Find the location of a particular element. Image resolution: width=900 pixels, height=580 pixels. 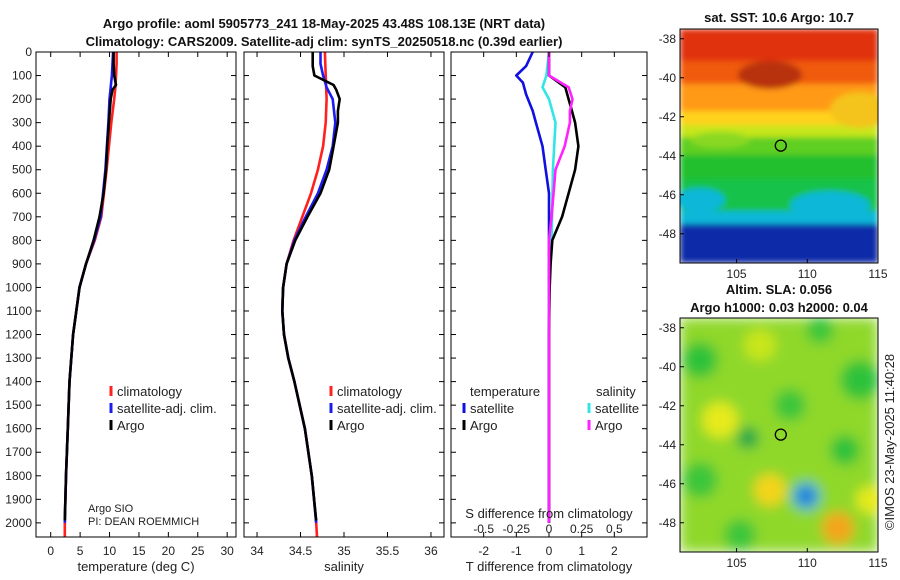

temperature-legend: climatology satellite-adj. clim. Argo is located at coordinates (163, 408).